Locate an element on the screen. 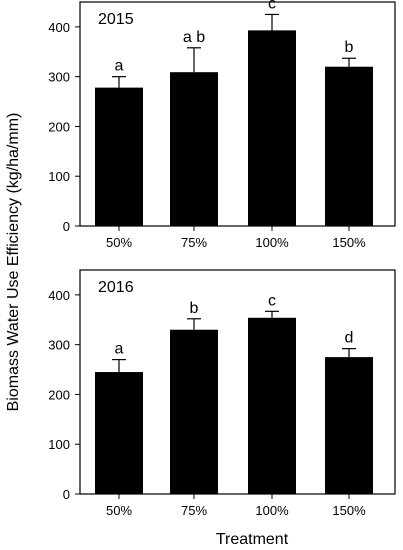 Image resolution: width=403 pixels, height=550 pixels. y-axis-label: Biomass Water Use Efficiency (kg/ha/mm) is located at coordinates (13, 262).